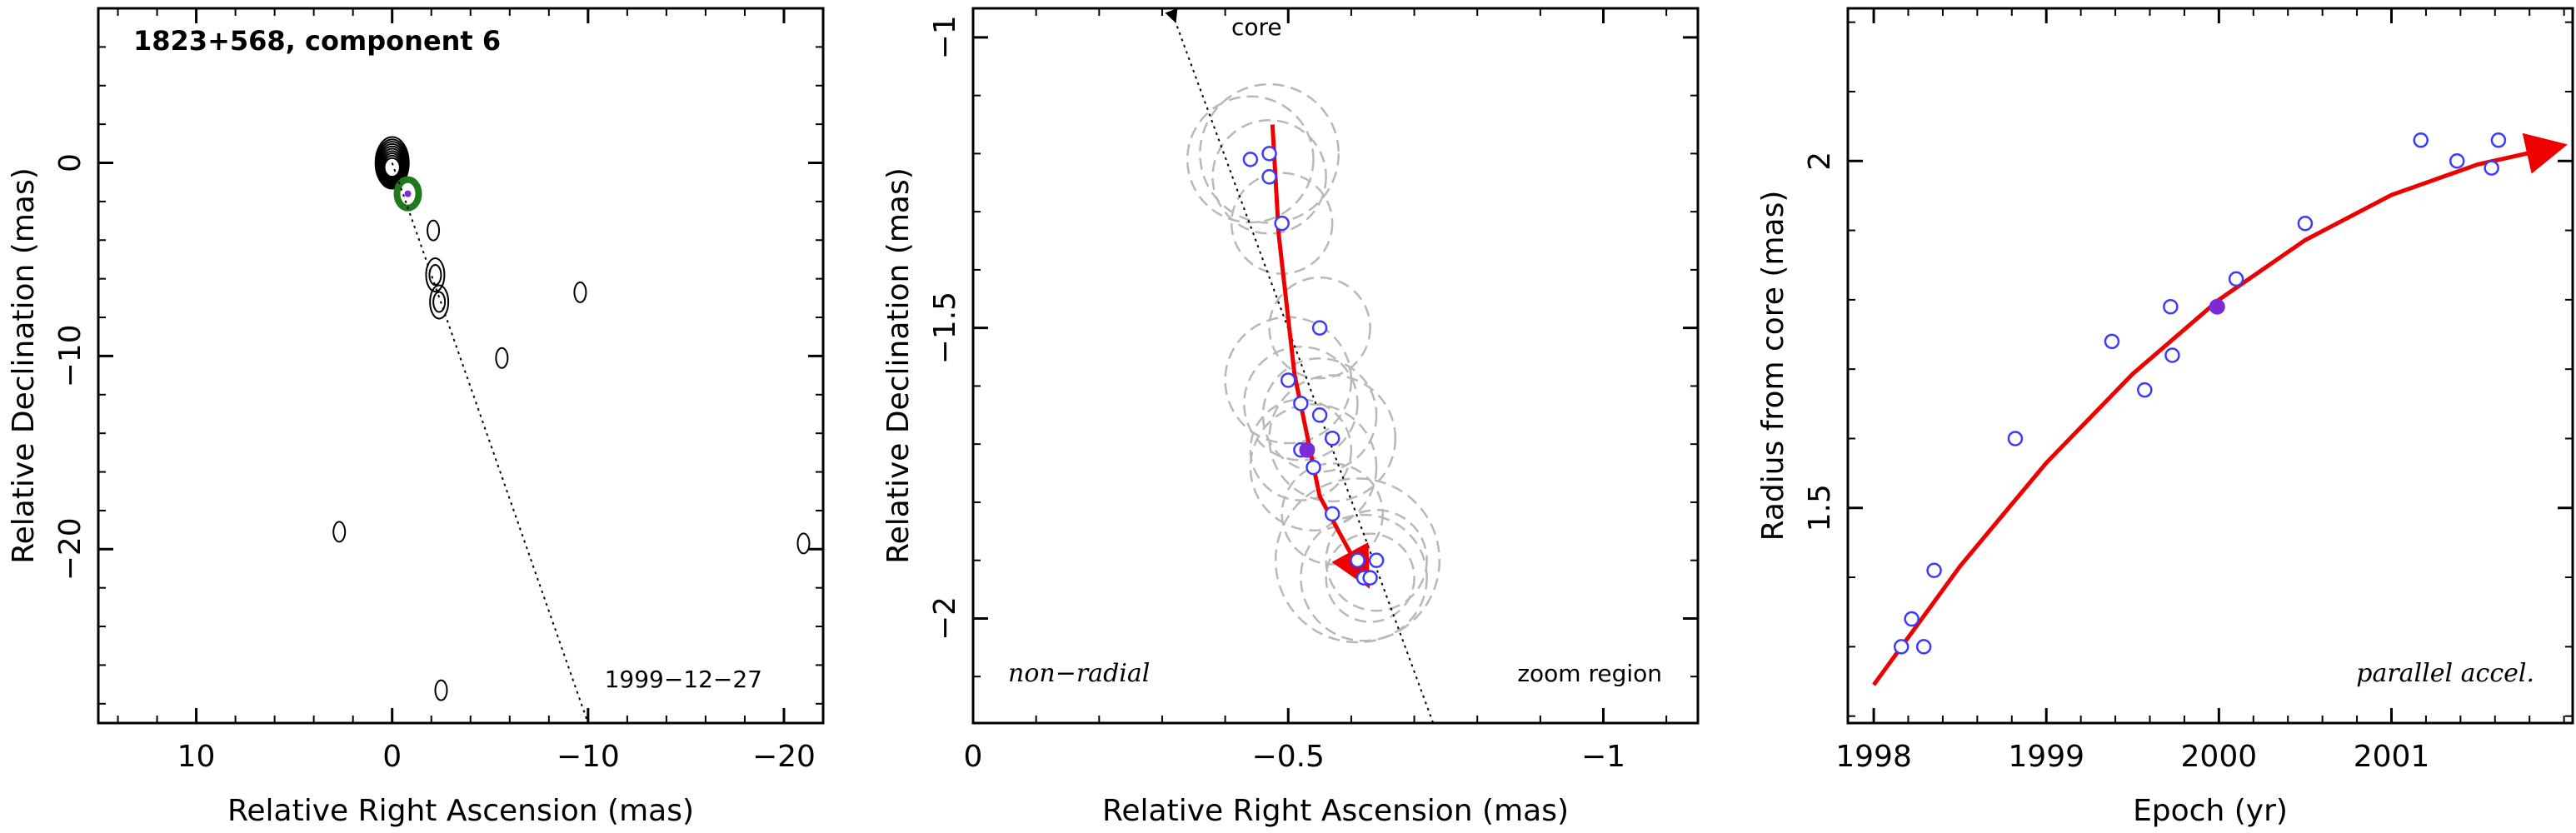 The height and width of the screenshot is (833, 2576). What do you see at coordinates (945, 328) in the screenshot?
I see `ytick-label: −1.5` at bounding box center [945, 328].